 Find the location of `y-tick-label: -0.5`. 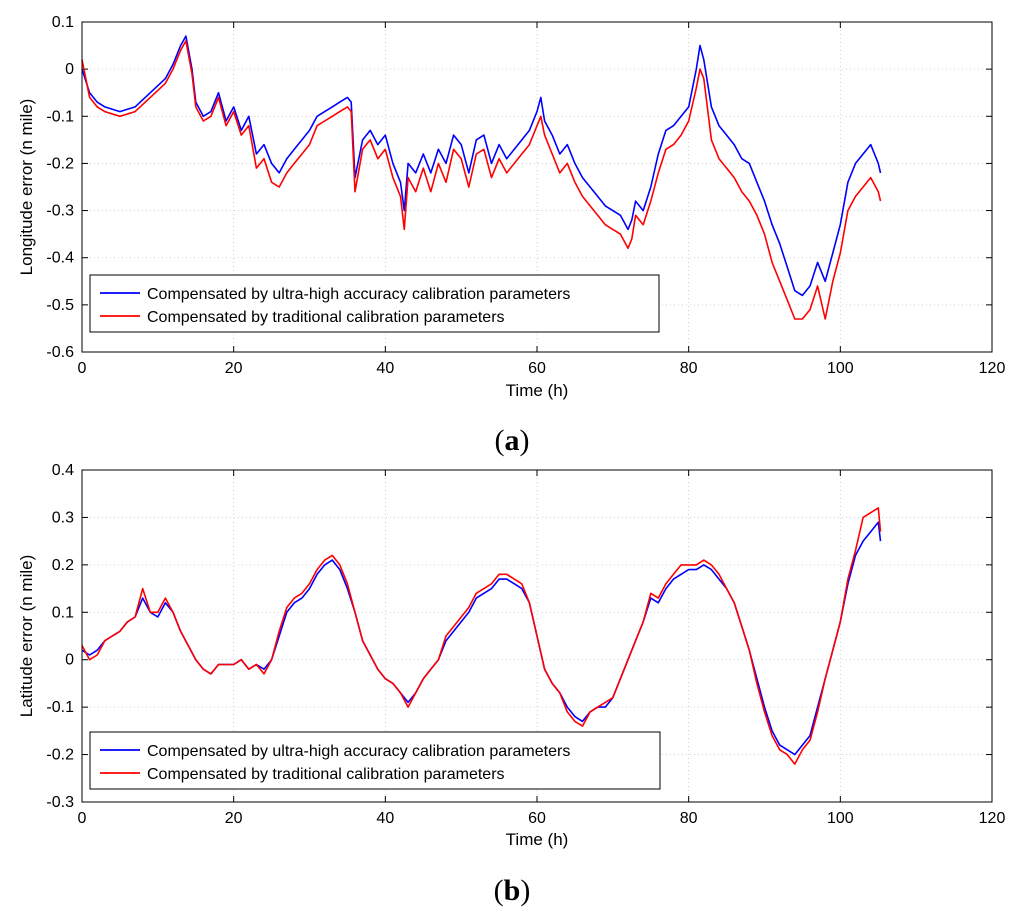

y-tick-label: -0.5 is located at coordinates (60, 305).